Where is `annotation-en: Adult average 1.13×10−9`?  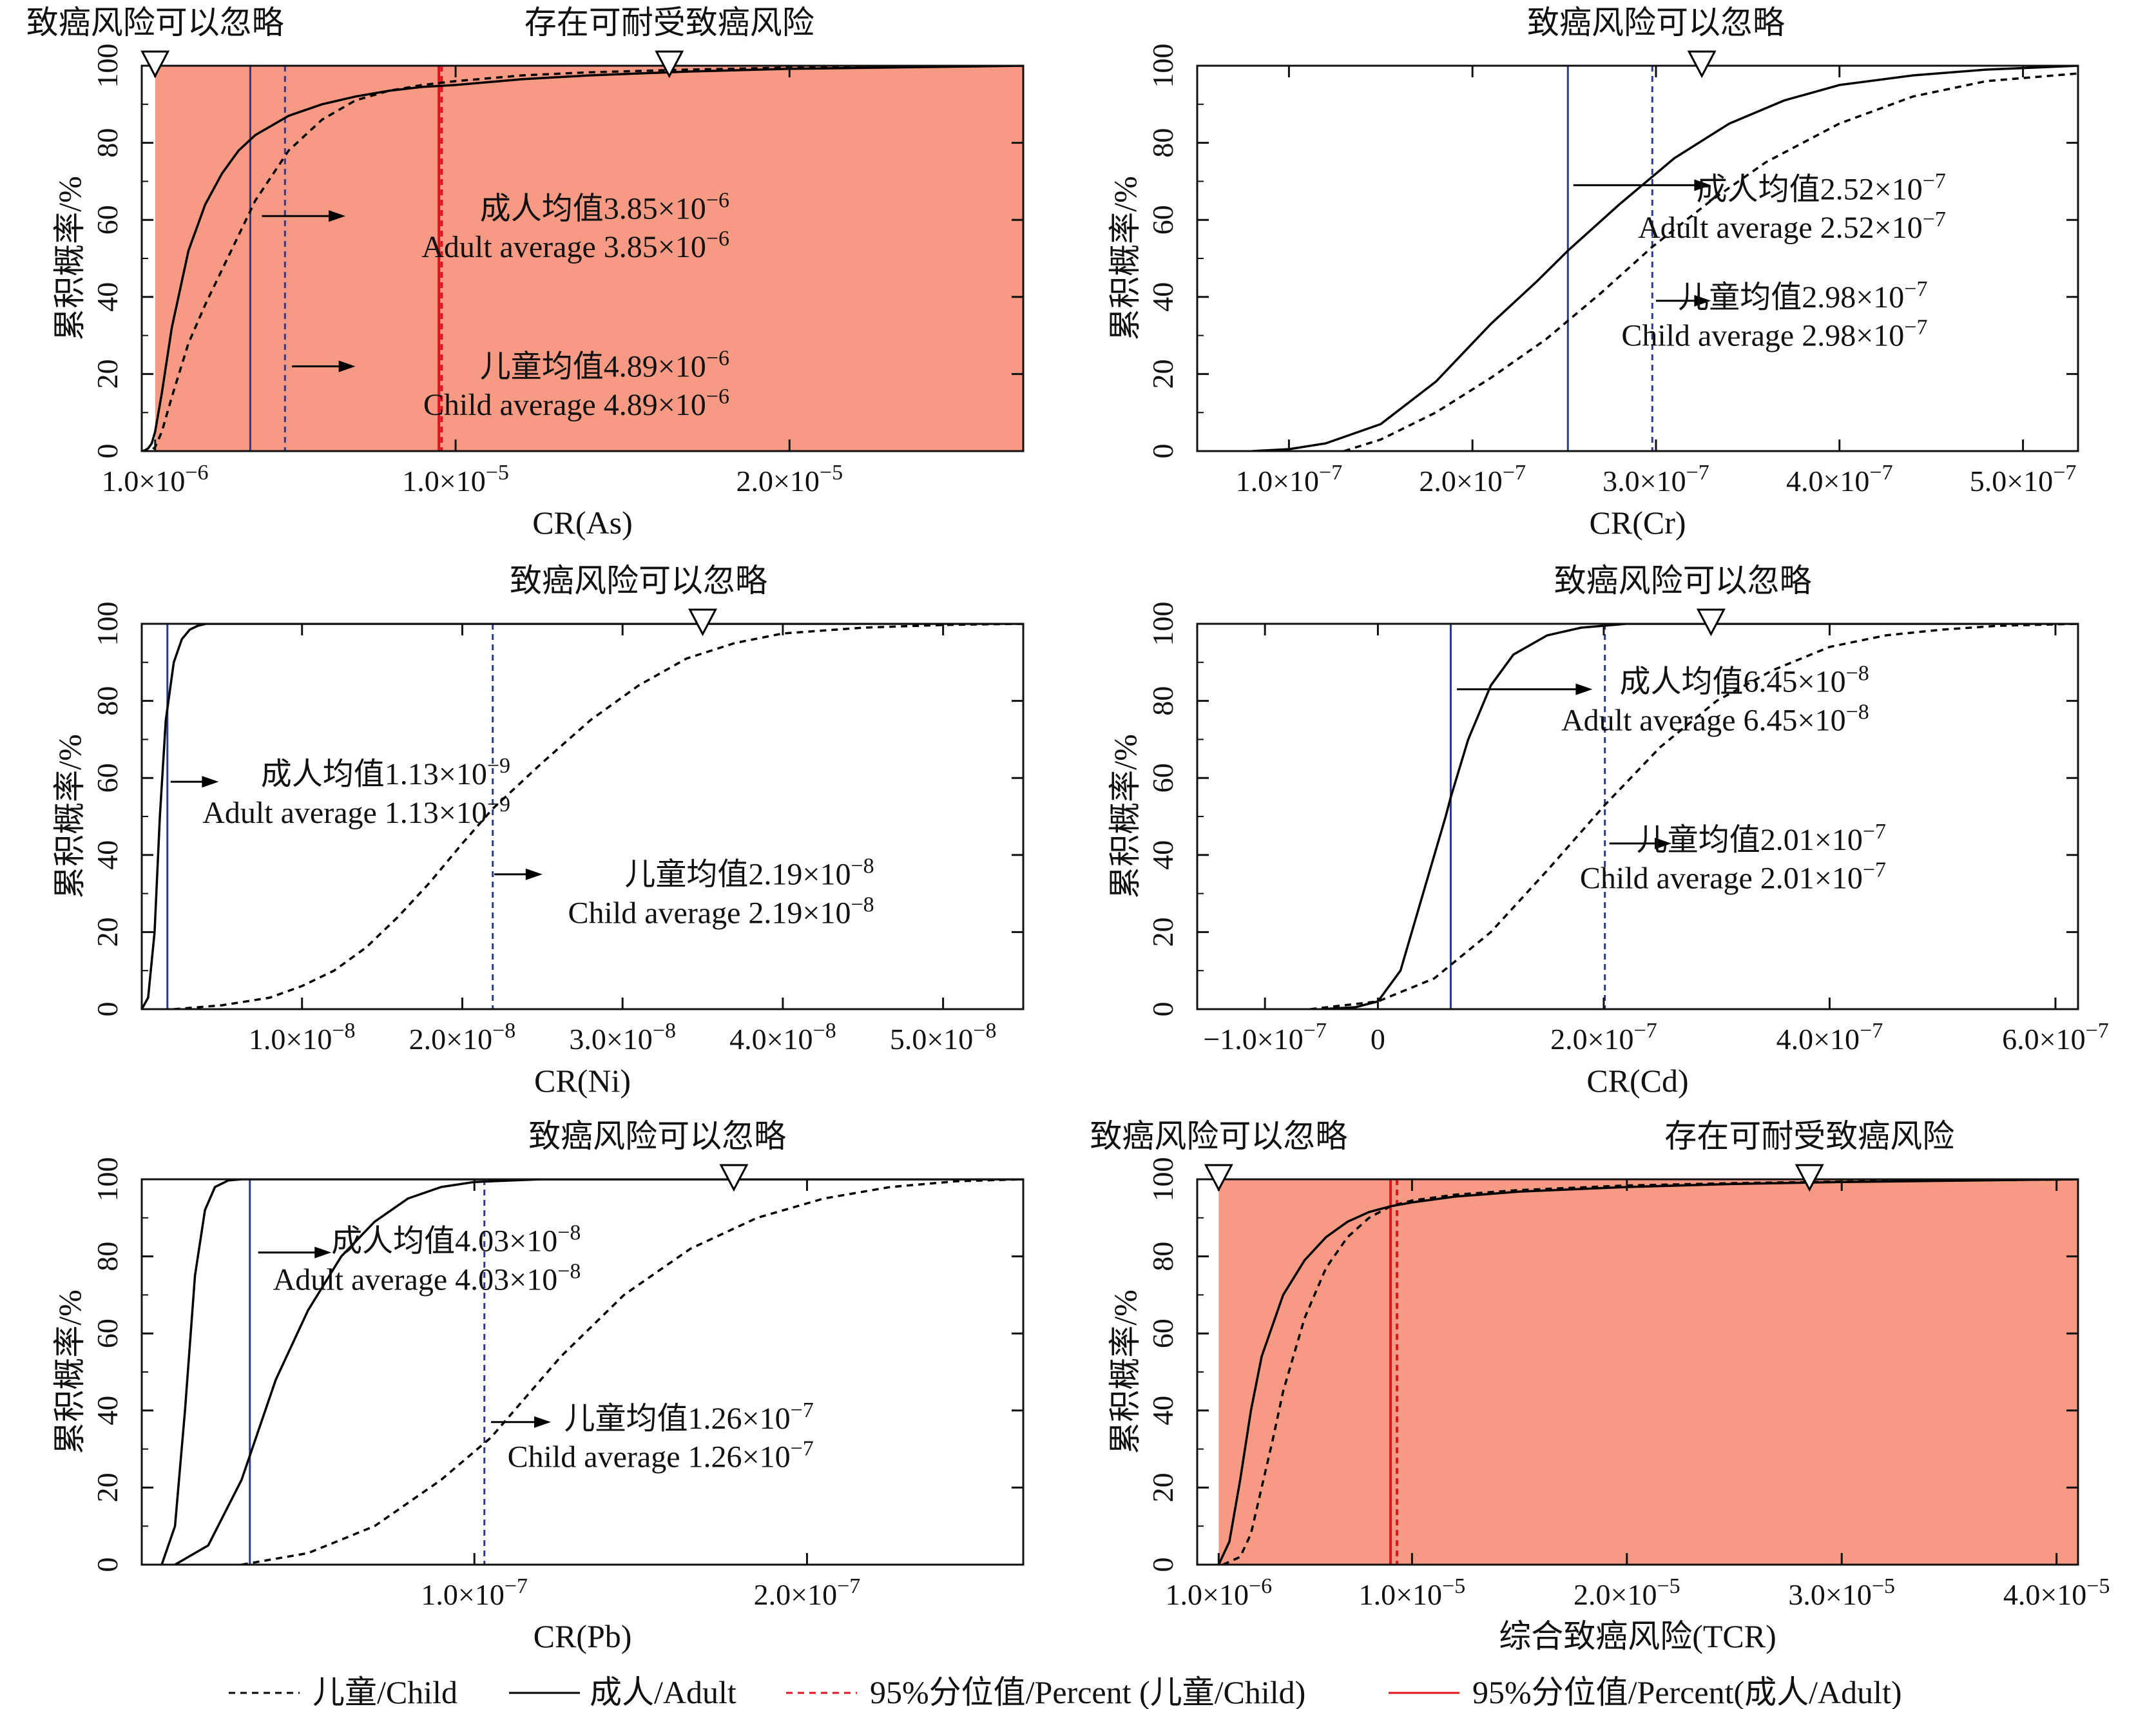 annotation-en: Adult average 1.13×10−9 is located at coordinates (356, 811).